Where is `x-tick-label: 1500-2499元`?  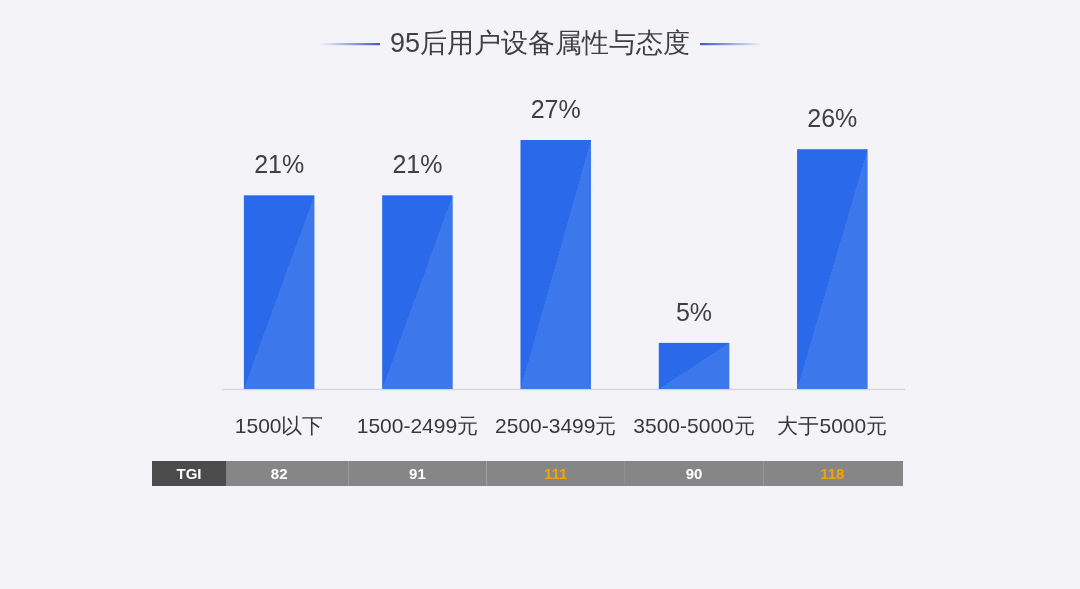 x-tick-label: 1500-2499元 is located at coordinates (417, 425).